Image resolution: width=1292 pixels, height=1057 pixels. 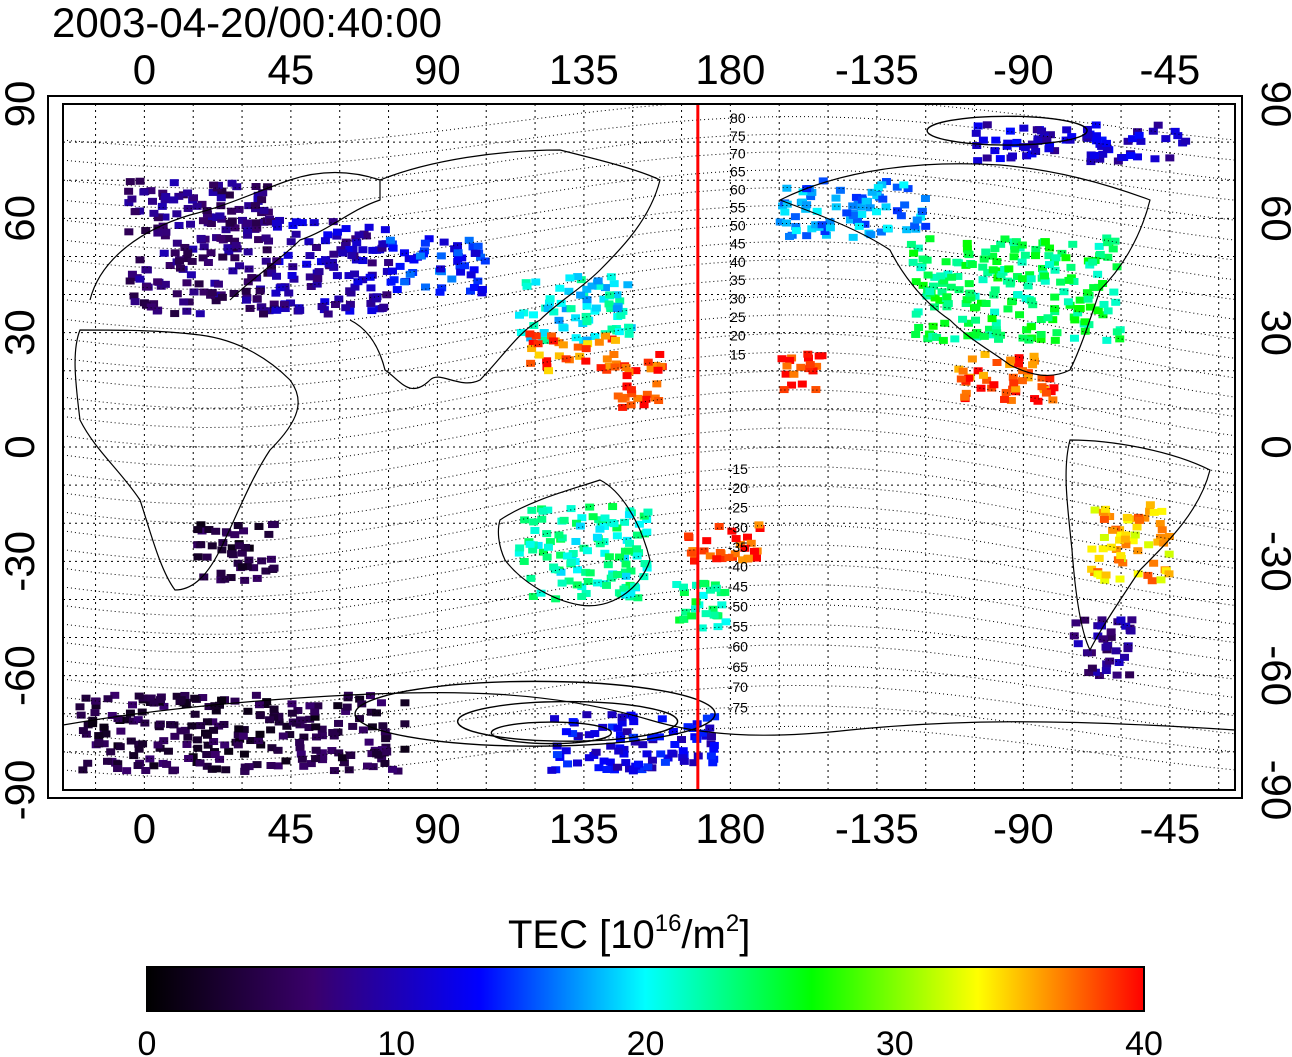 What do you see at coordinates (649, 313) in the screenshot?
I see `contour-line` at bounding box center [649, 313].